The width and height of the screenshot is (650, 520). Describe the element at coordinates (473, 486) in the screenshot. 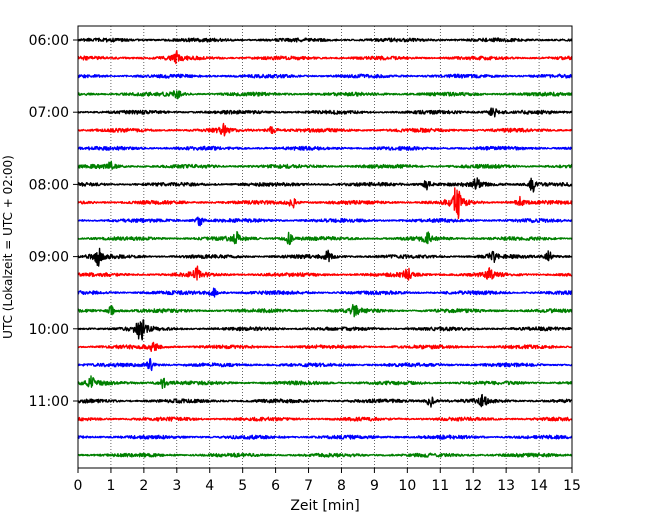

I see `x-tick-label: 12` at that location.